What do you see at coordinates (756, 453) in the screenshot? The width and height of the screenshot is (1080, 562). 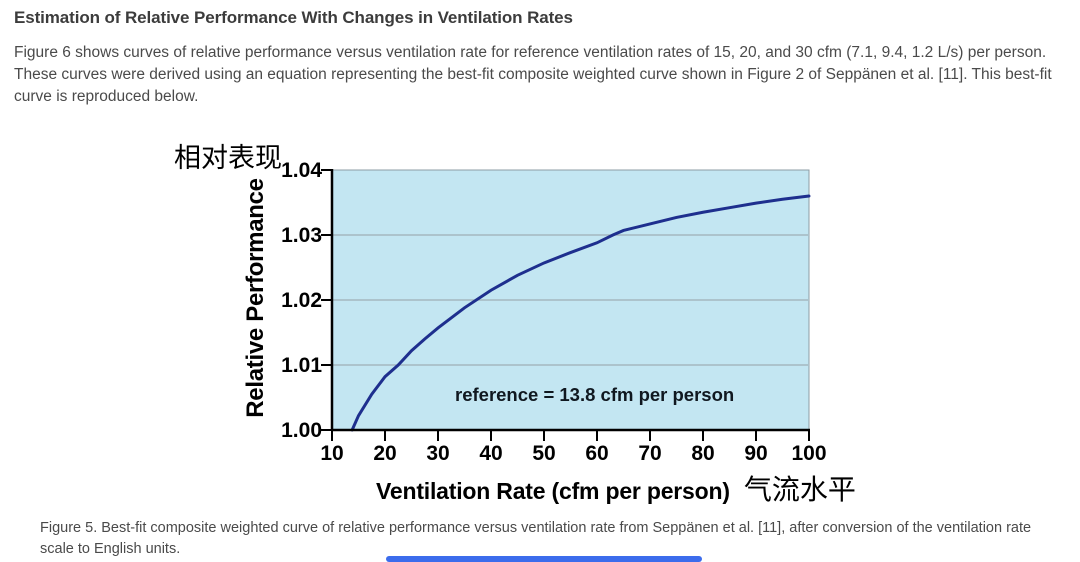 I see `x-tick-label: 90` at bounding box center [756, 453].